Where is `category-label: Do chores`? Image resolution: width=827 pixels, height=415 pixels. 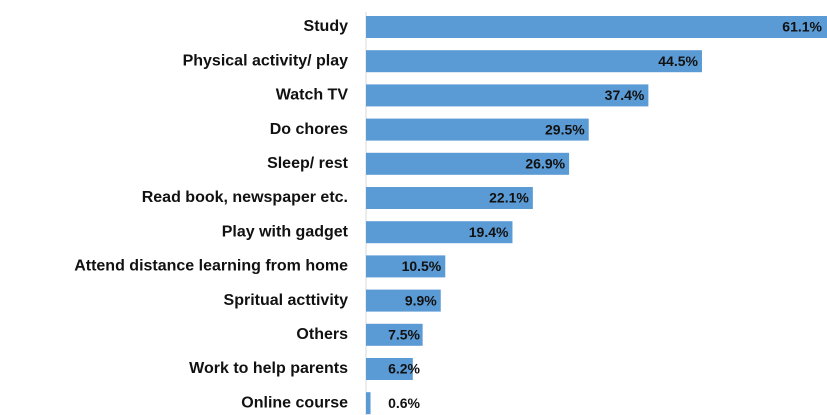
category-label: Do chores is located at coordinates (309, 129).